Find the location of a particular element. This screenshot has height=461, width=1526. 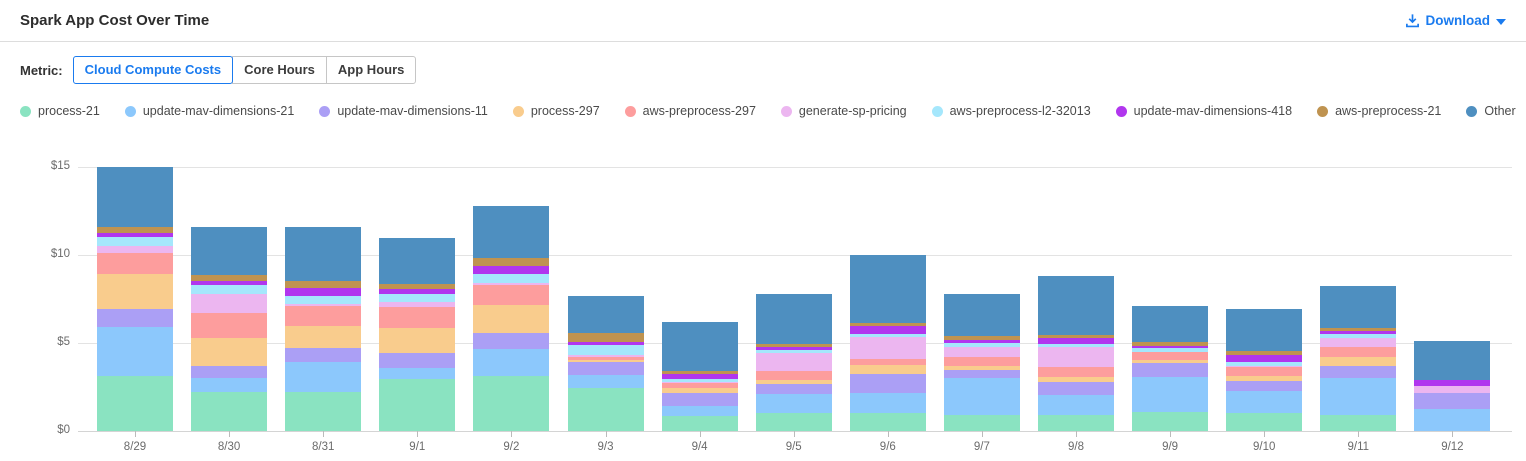

legend-item-aws-preprocess-297: aws-preprocess-297 is located at coordinates (690, 111).